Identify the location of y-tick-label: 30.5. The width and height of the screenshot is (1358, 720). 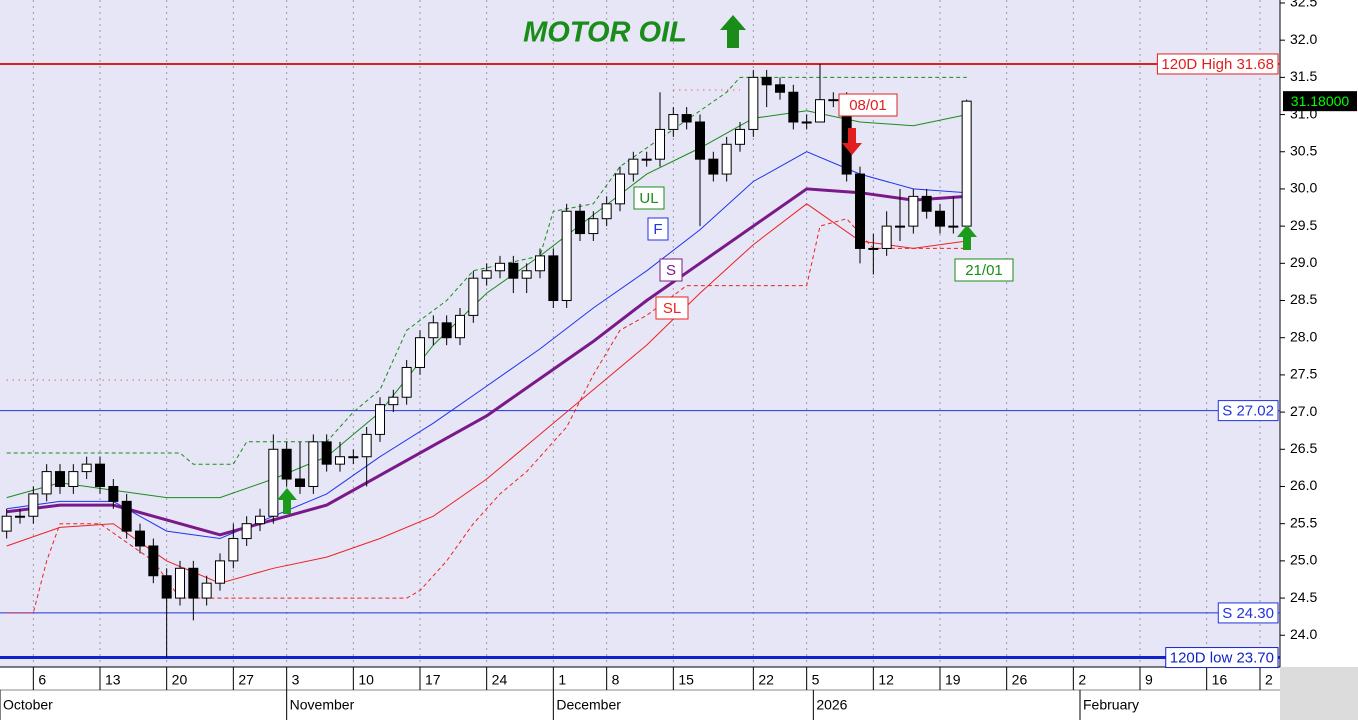
(1303, 150).